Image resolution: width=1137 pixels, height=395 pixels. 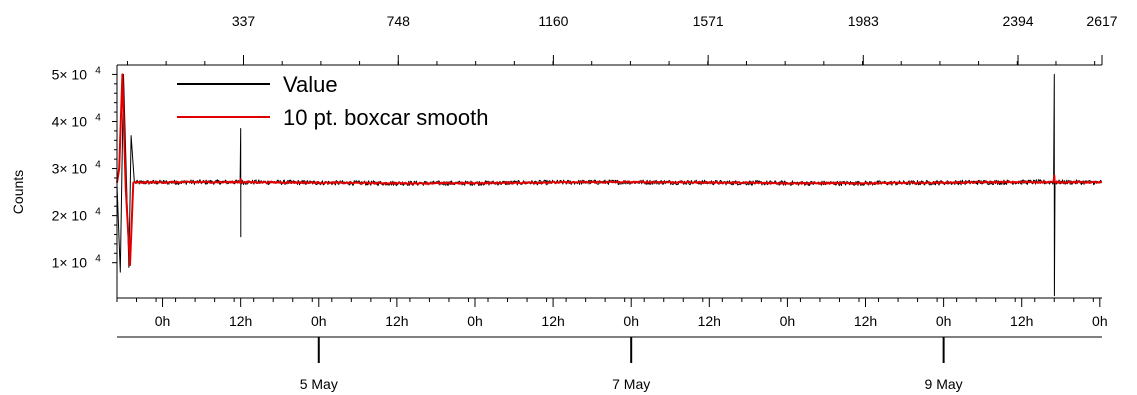 What do you see at coordinates (70, 263) in the screenshot?
I see `y-tick-label-1: 1× 10` at bounding box center [70, 263].